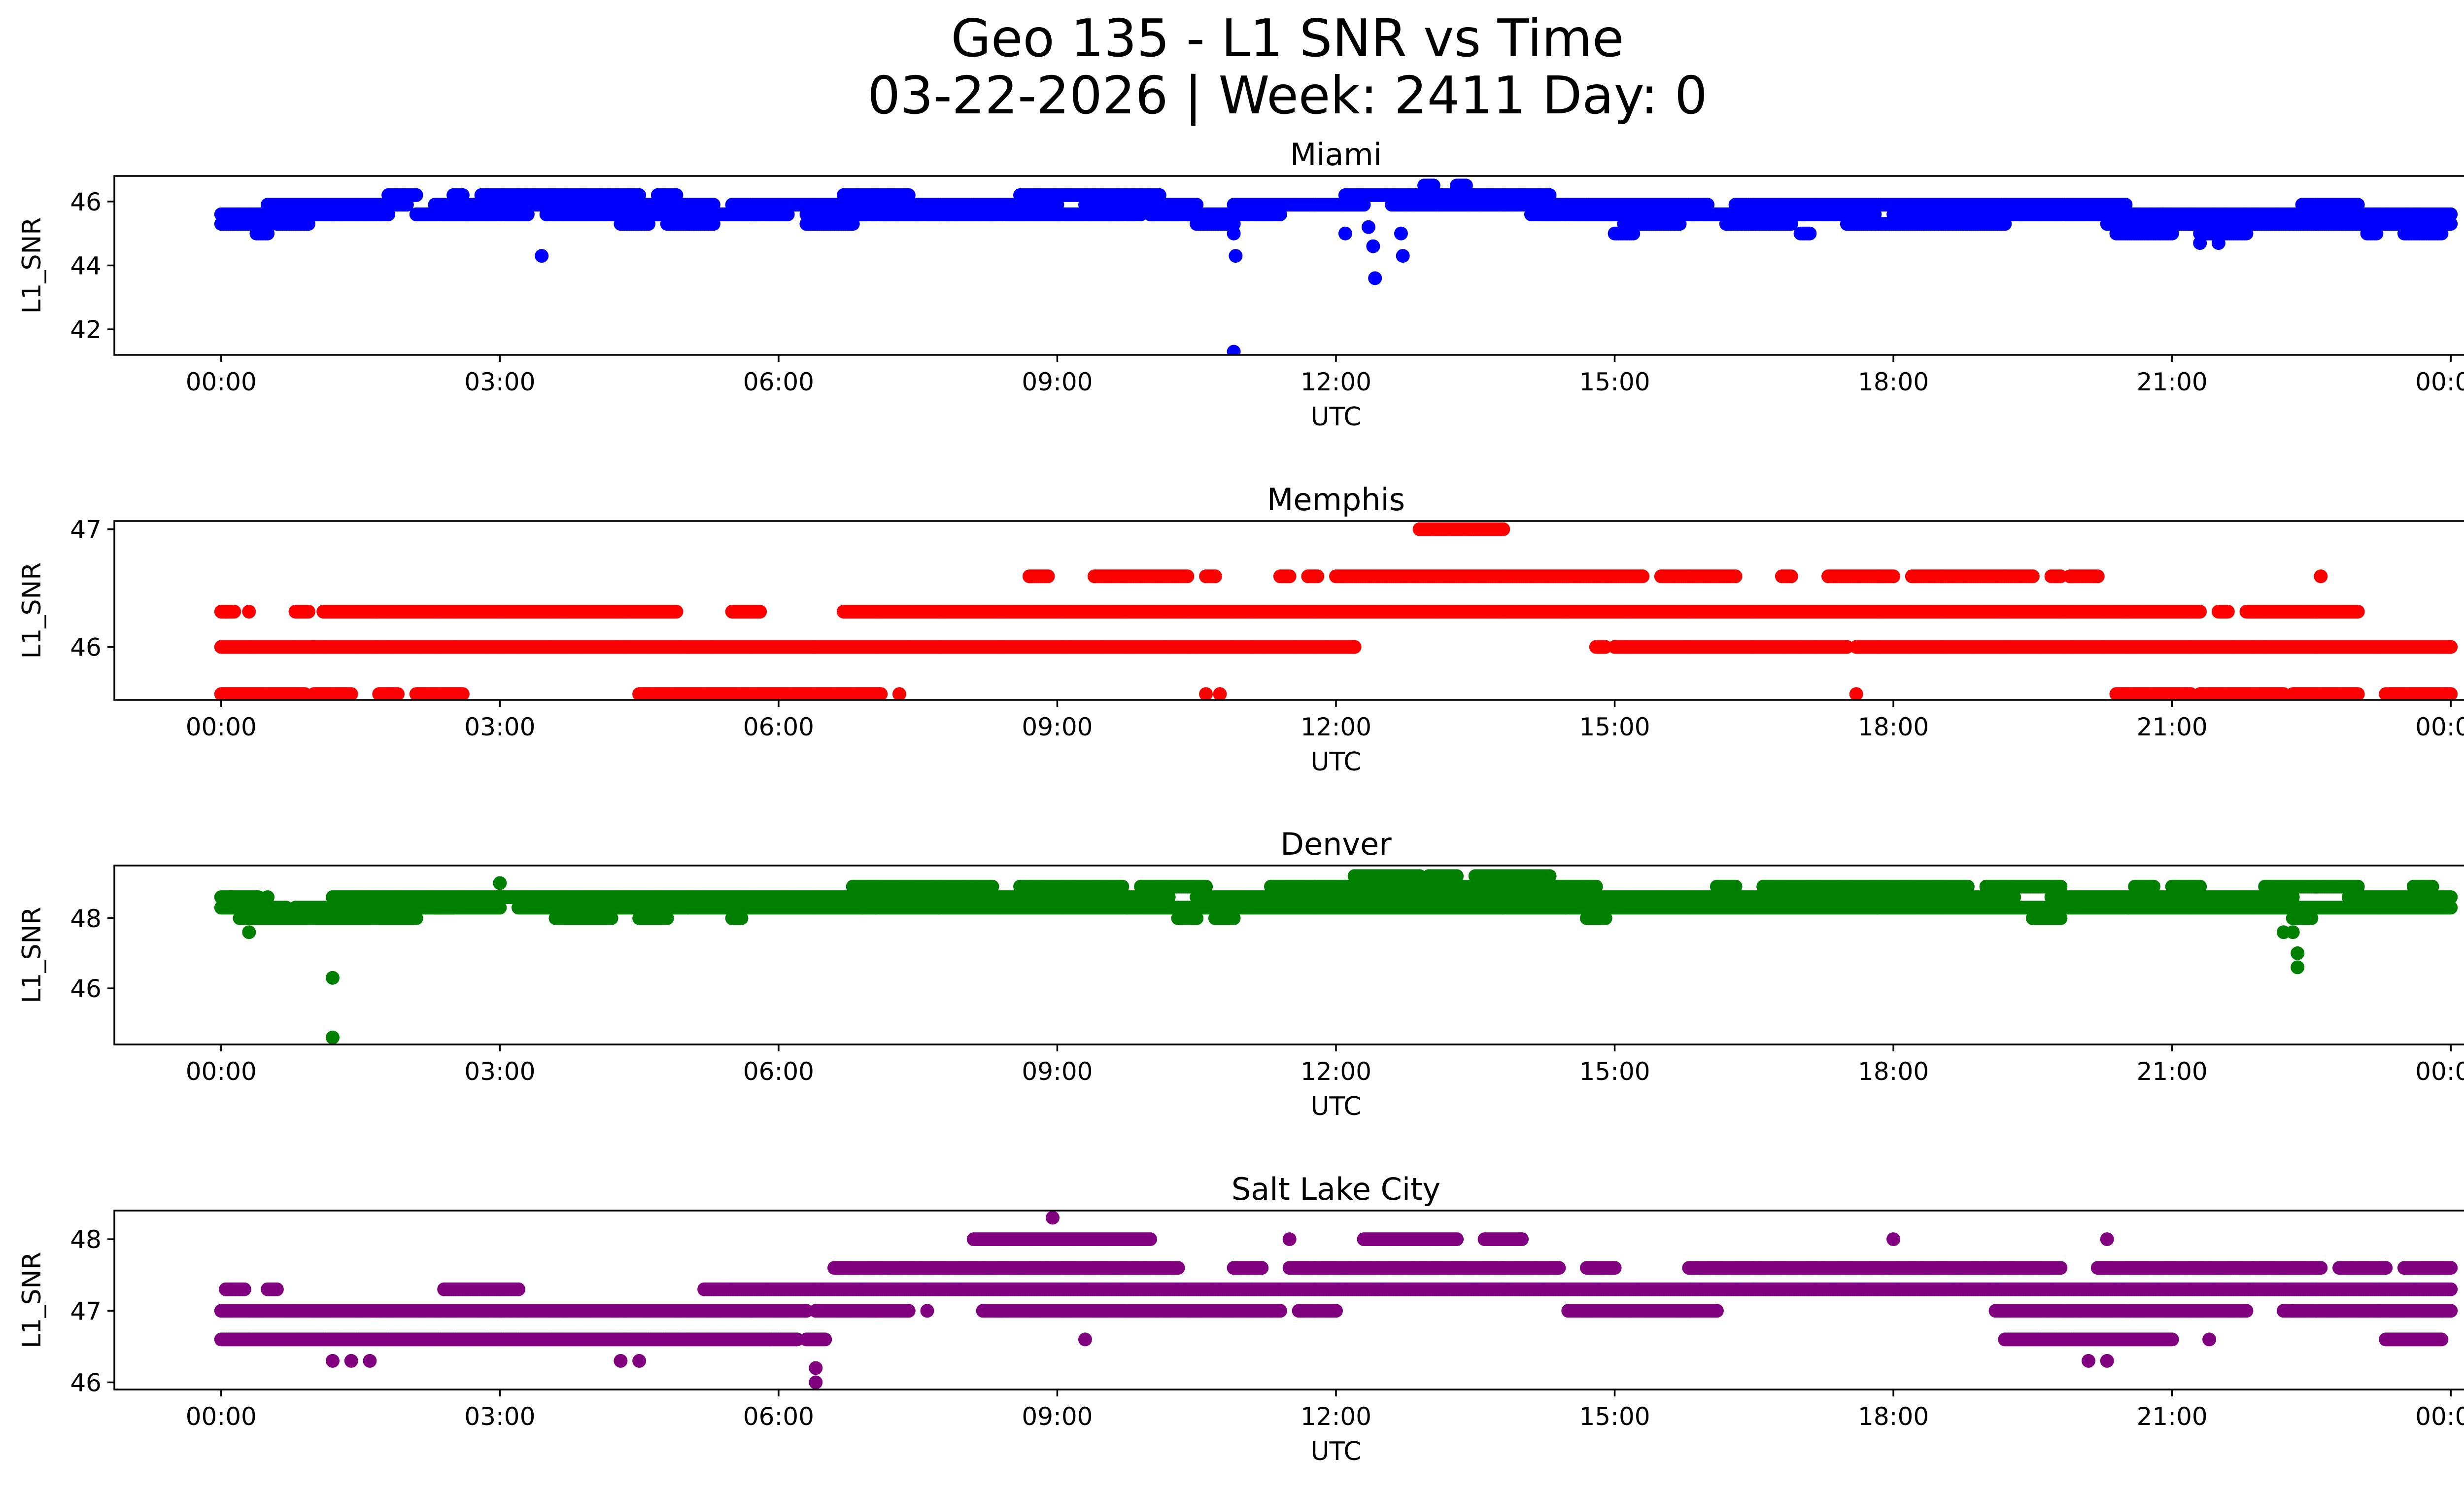  What do you see at coordinates (1614, 382) in the screenshot?
I see `x-tick-label: 15:00` at bounding box center [1614, 382].